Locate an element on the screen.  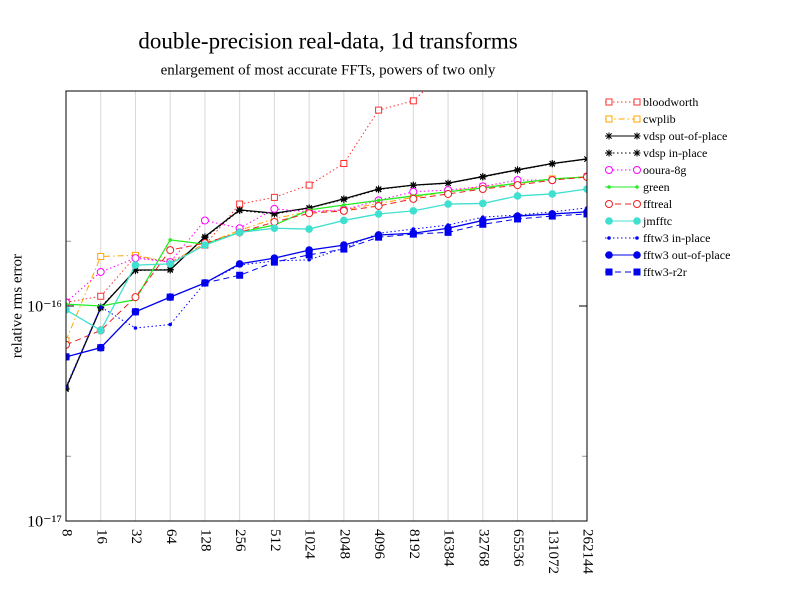
x-tick-label: 131072 is located at coordinates (553, 551).